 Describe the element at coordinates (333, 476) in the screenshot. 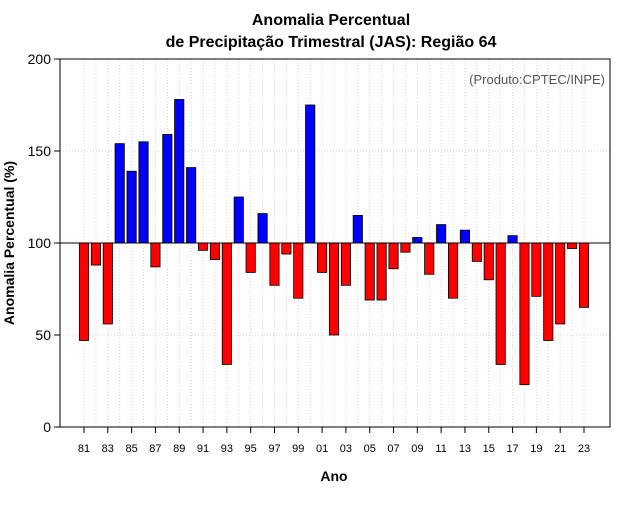

I see `x-axis-label: Ano` at that location.